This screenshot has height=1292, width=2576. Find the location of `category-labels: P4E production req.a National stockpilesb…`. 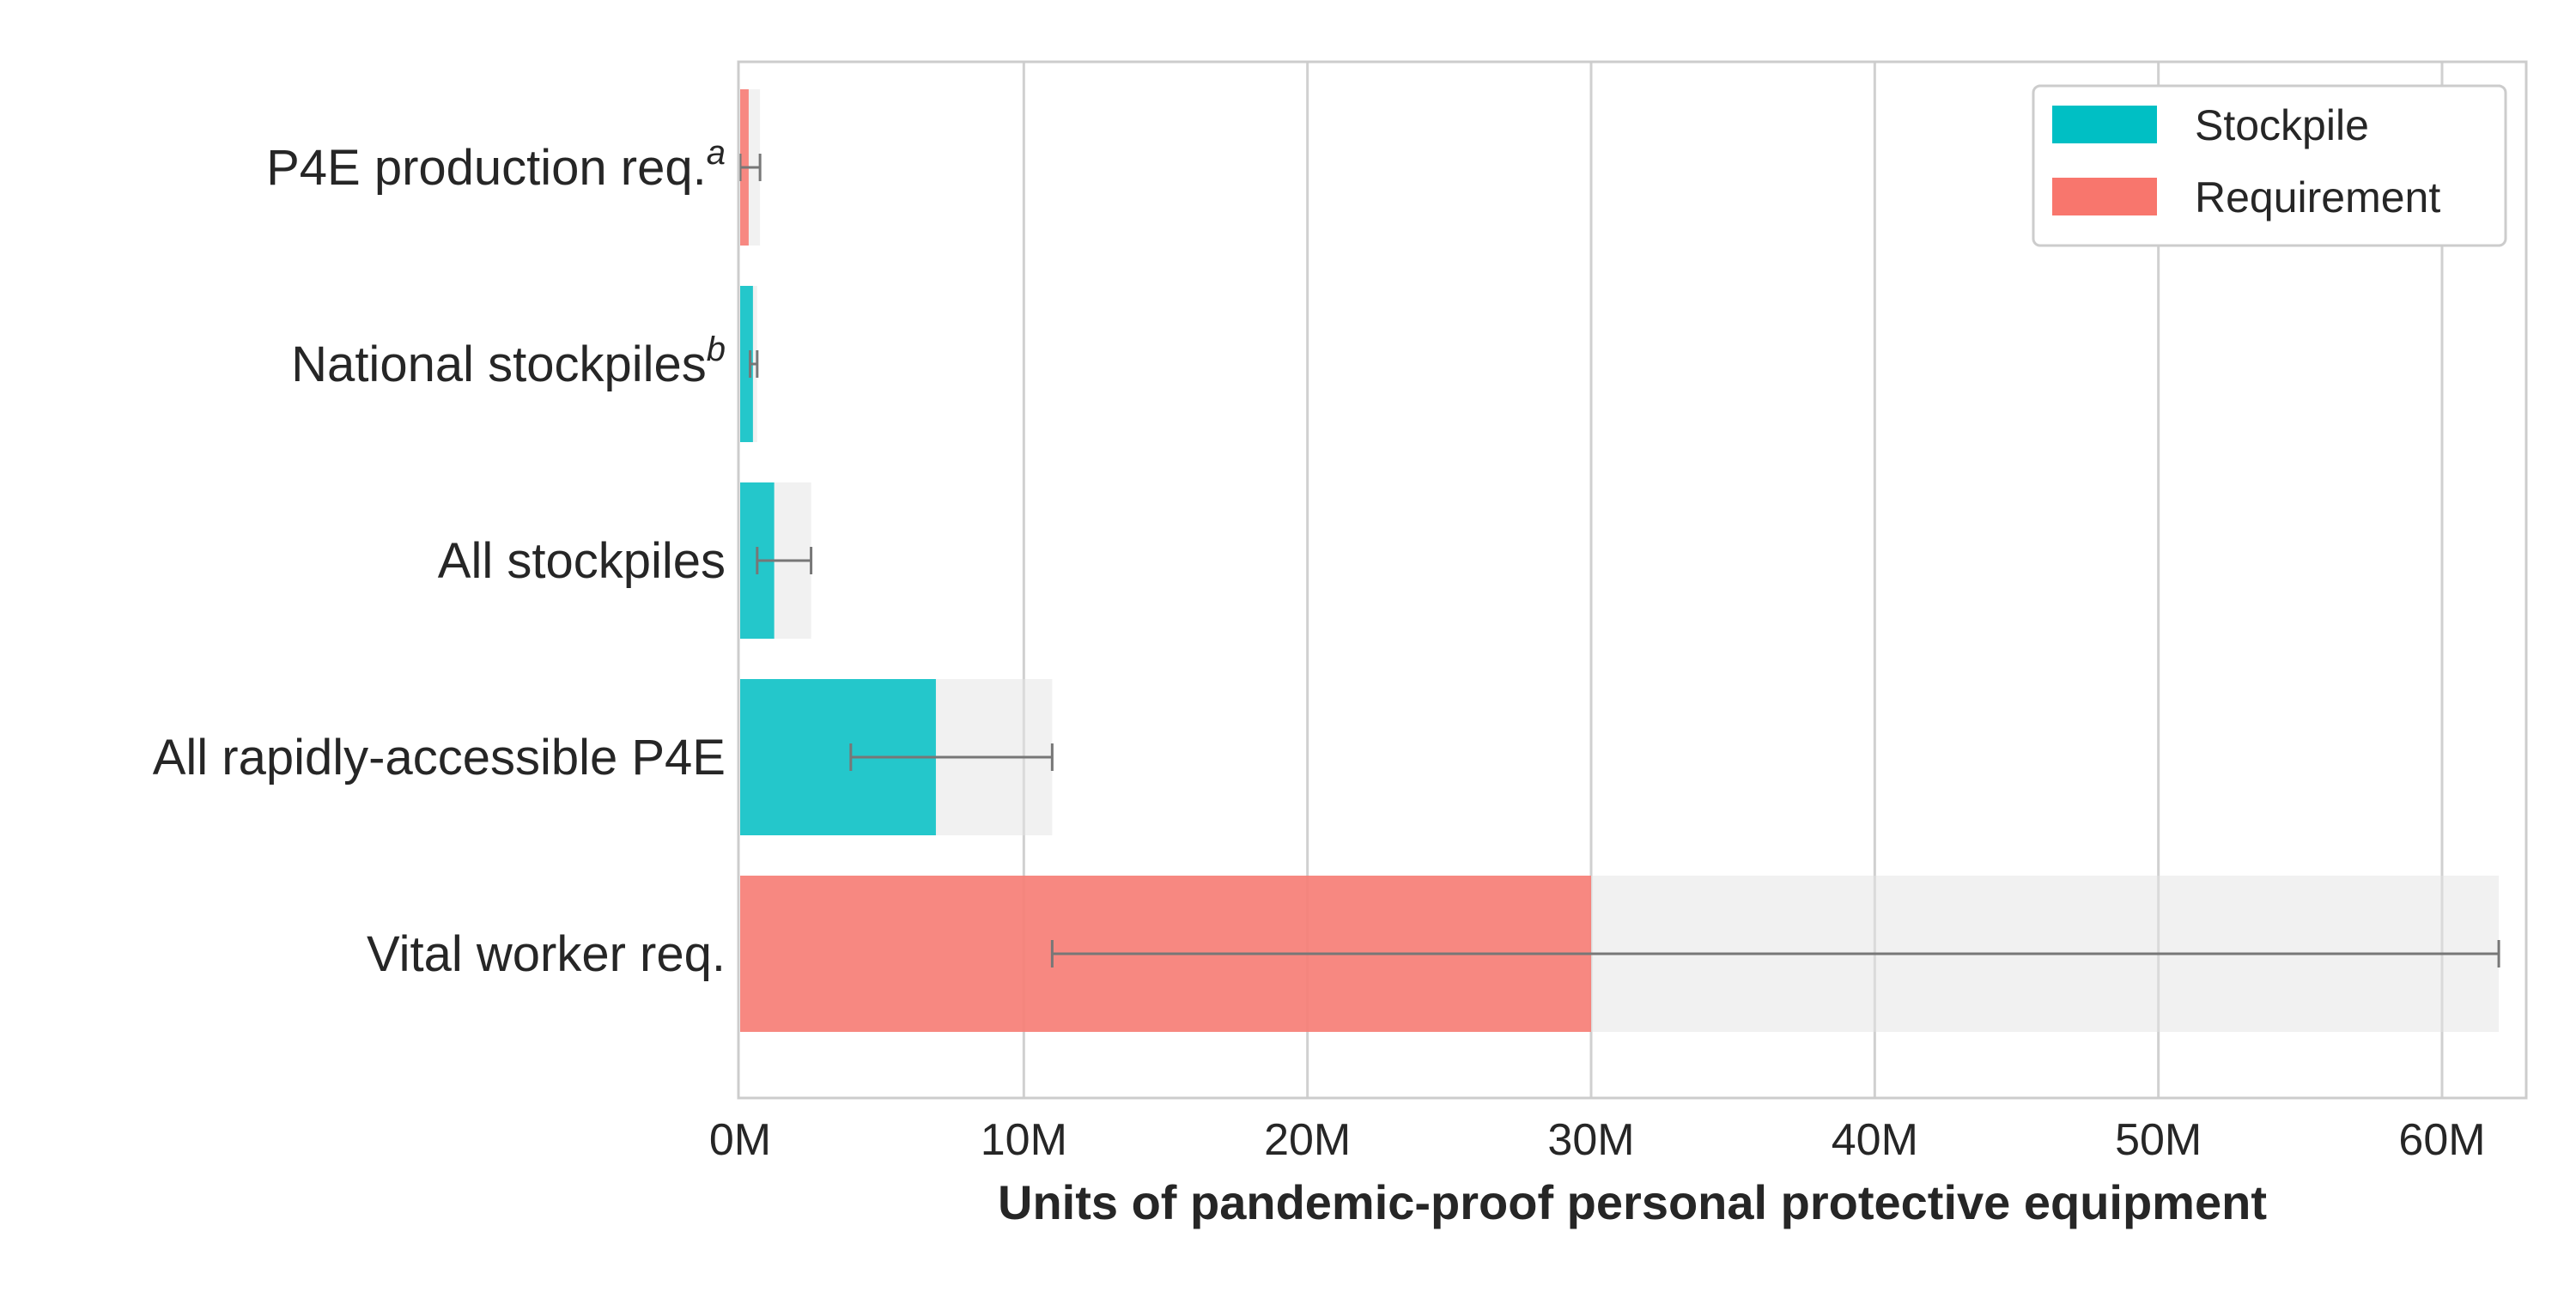

category-labels: P4E production req.a National stockpilesb… is located at coordinates (440, 558).